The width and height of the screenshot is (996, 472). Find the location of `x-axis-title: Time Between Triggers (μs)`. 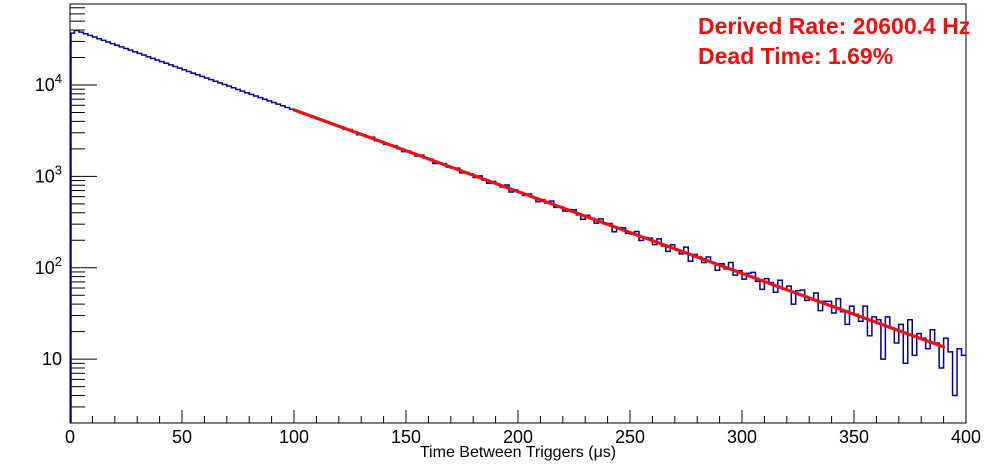

x-axis-title: Time Between Triggers (μs) is located at coordinates (518, 452).